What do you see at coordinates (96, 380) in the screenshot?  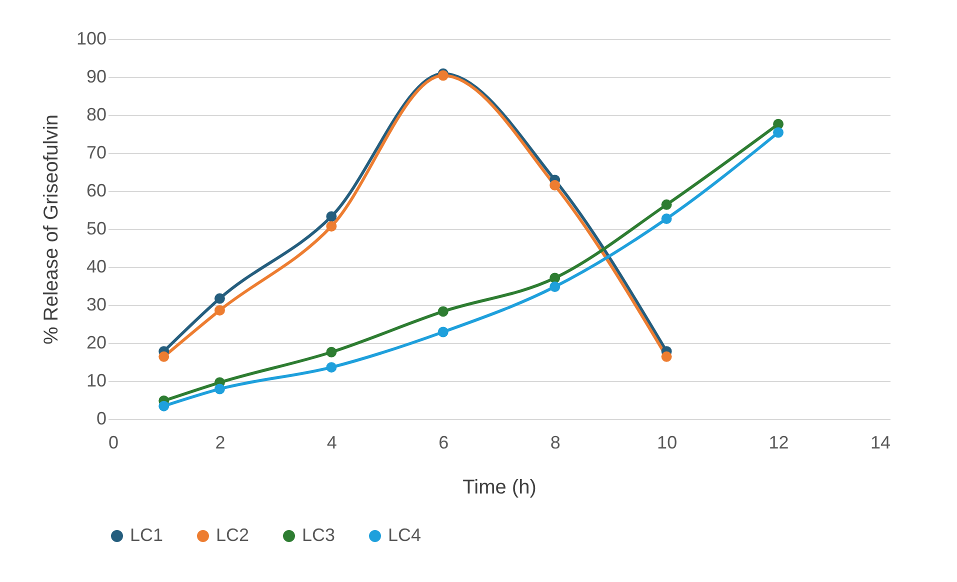 I see `y-tick-label: 10` at bounding box center [96, 380].